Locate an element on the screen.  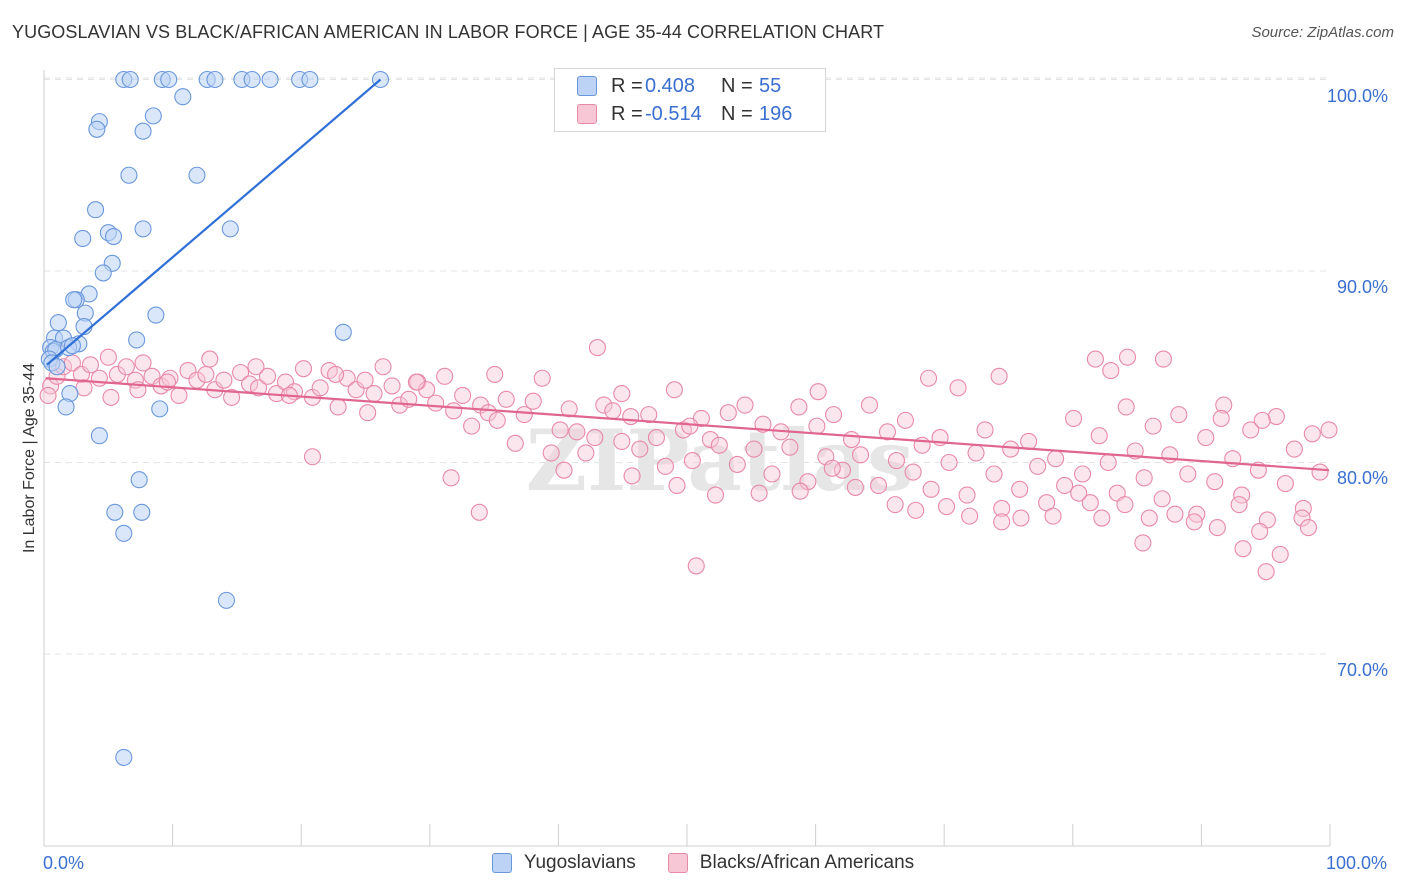
series-legend: Yugoslavians Blacks/African Americans is located at coordinates (703, 863).